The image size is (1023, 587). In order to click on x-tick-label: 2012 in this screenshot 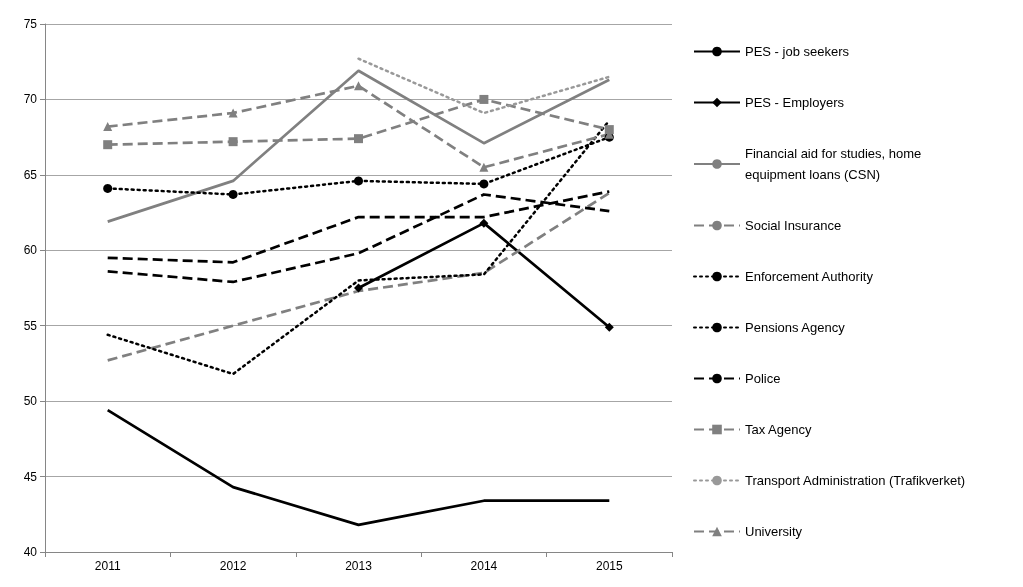, I will do `click(233, 566)`.